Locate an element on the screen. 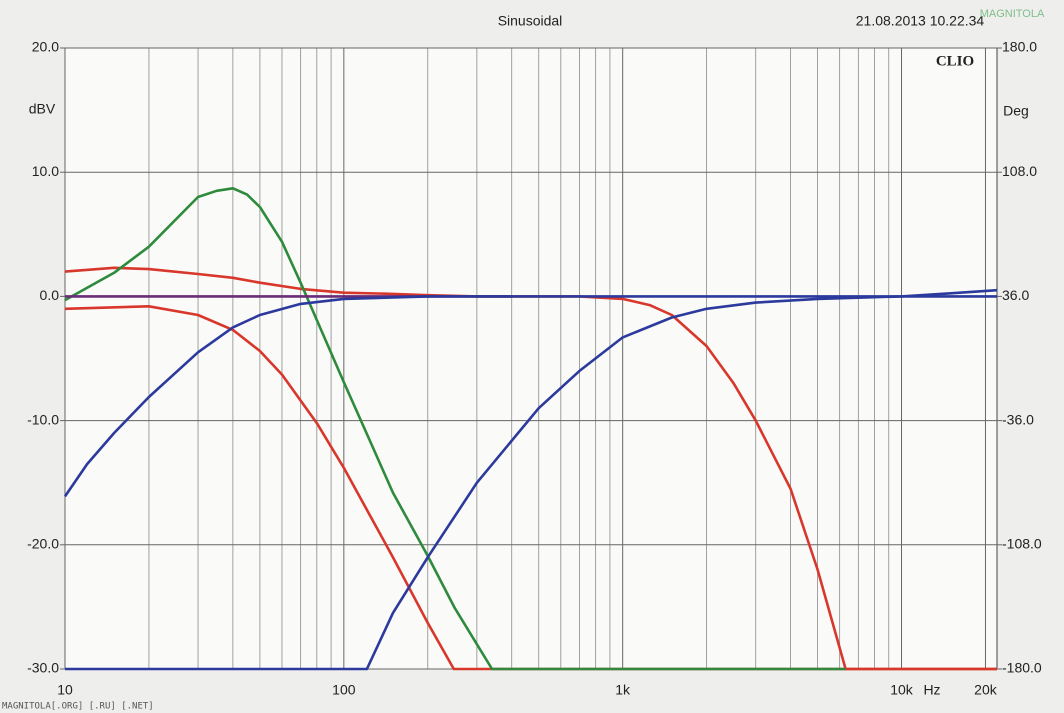  x-tick-label: 10 is located at coordinates (65, 690).